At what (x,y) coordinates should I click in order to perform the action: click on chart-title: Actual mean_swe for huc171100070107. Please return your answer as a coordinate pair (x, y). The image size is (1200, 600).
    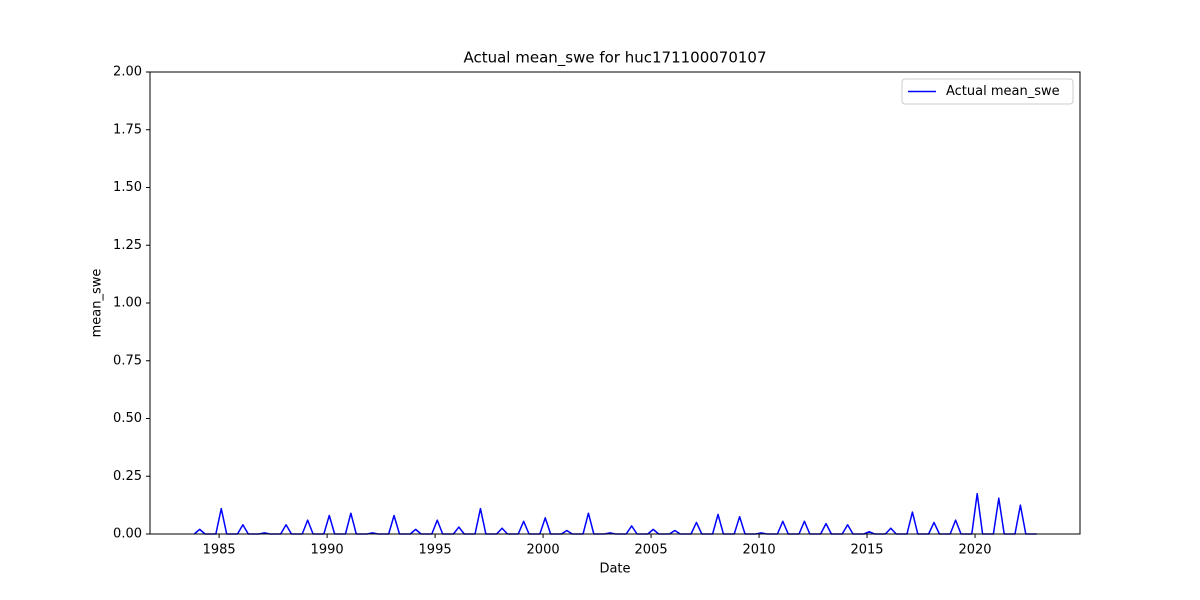
    Looking at the image, I should click on (614, 58).